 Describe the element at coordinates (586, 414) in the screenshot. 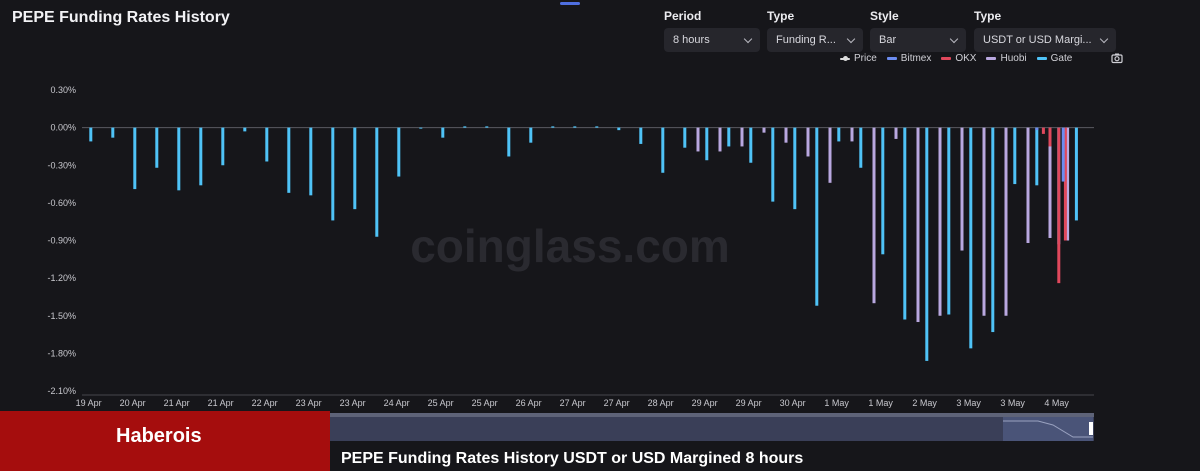

I see `navigator-grip-icon: ▪▪` at that location.